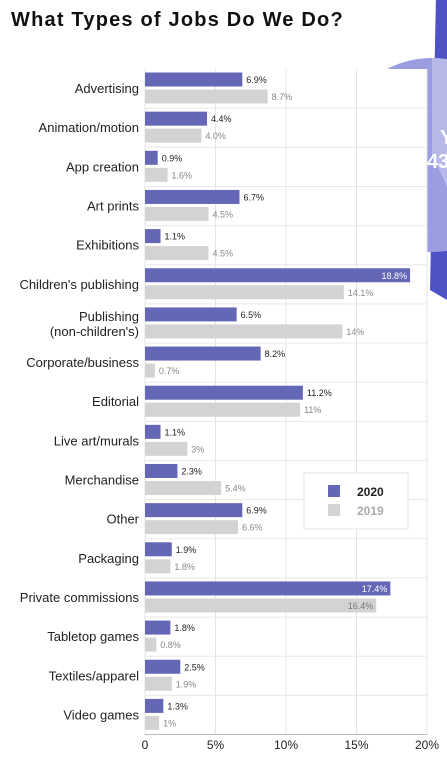 Image resolution: width=447 pixels, height=766 pixels. Describe the element at coordinates (355, 332) in the screenshot. I see `data-label: 14%` at that location.